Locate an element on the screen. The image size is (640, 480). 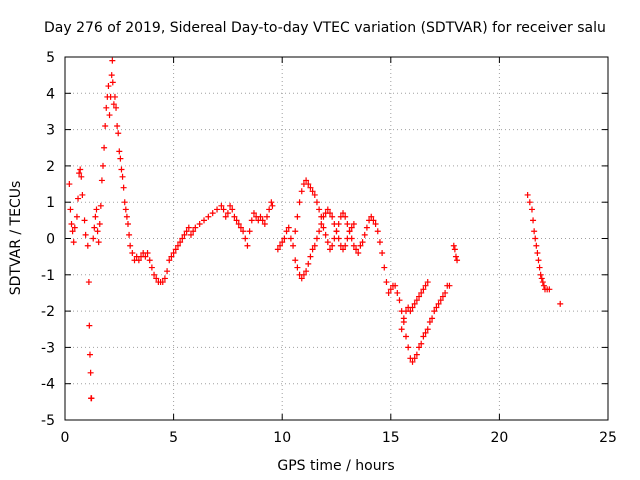
y-tick-label: 0 is located at coordinates (50, 240).